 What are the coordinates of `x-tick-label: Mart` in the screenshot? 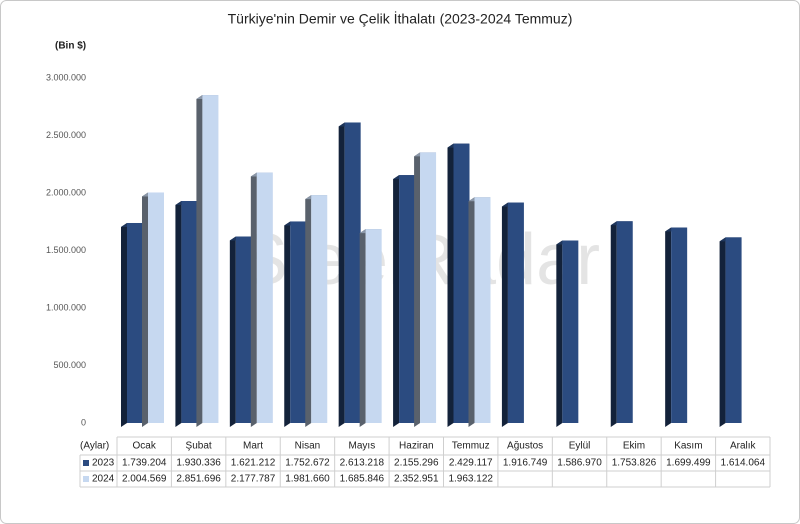 It's located at (253, 446).